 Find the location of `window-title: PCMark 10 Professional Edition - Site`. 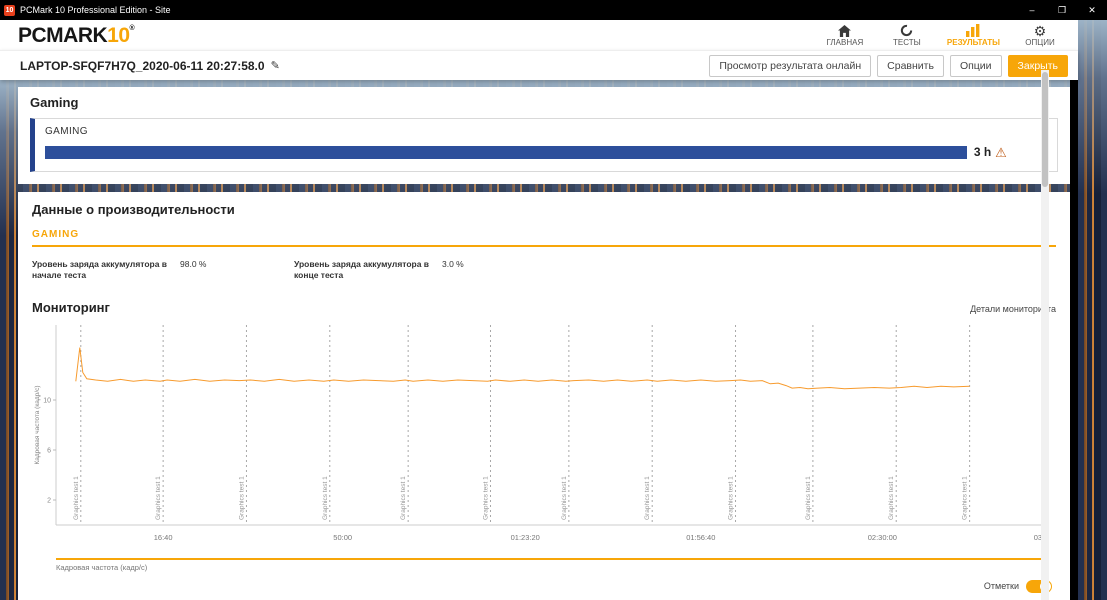

window-title: PCMark 10 Professional Edition - Site is located at coordinates (95, 10).